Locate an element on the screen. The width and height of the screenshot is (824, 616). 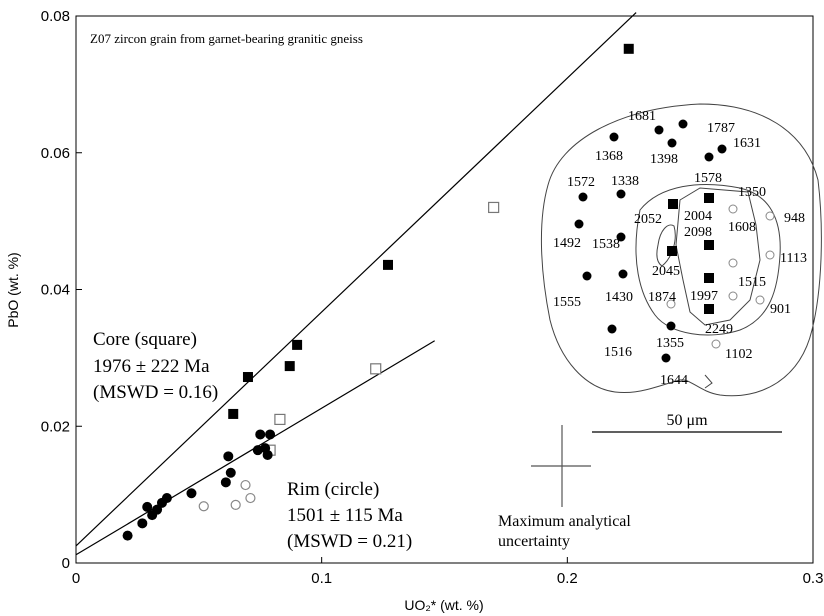
x-tick-label: 0 is located at coordinates (76, 578).